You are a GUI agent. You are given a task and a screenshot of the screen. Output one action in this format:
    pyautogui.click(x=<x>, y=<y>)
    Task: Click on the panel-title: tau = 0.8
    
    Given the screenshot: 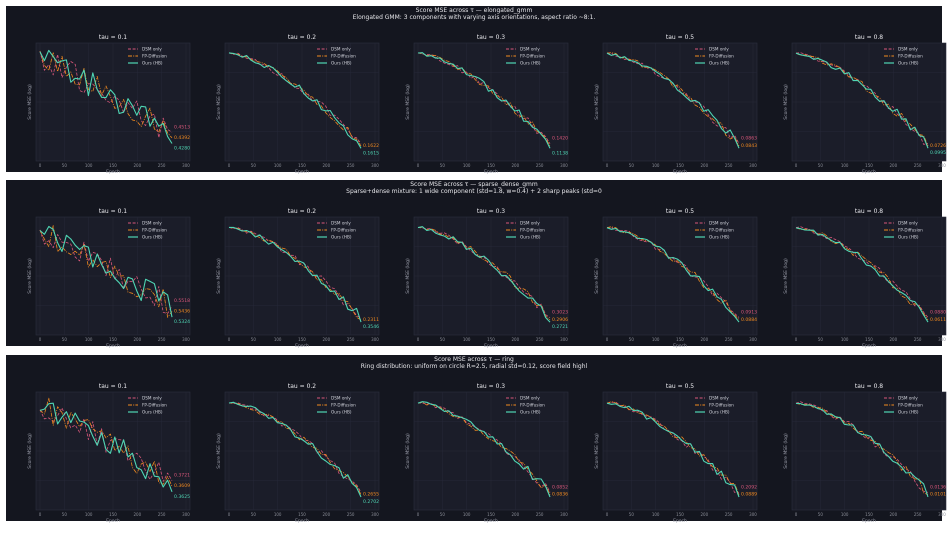 What is the action you would take?
    pyautogui.click(x=869, y=386)
    